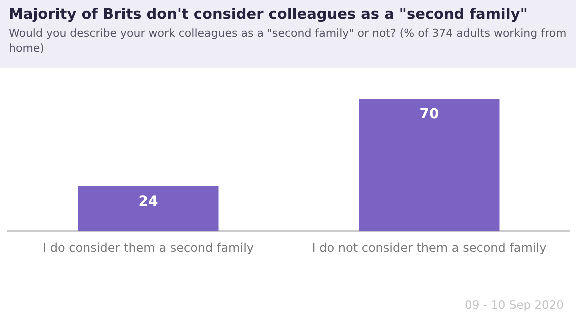 The height and width of the screenshot is (322, 576). Describe the element at coordinates (514, 305) in the screenshot. I see `text: 09 - 10 Sep 2020` at that location.